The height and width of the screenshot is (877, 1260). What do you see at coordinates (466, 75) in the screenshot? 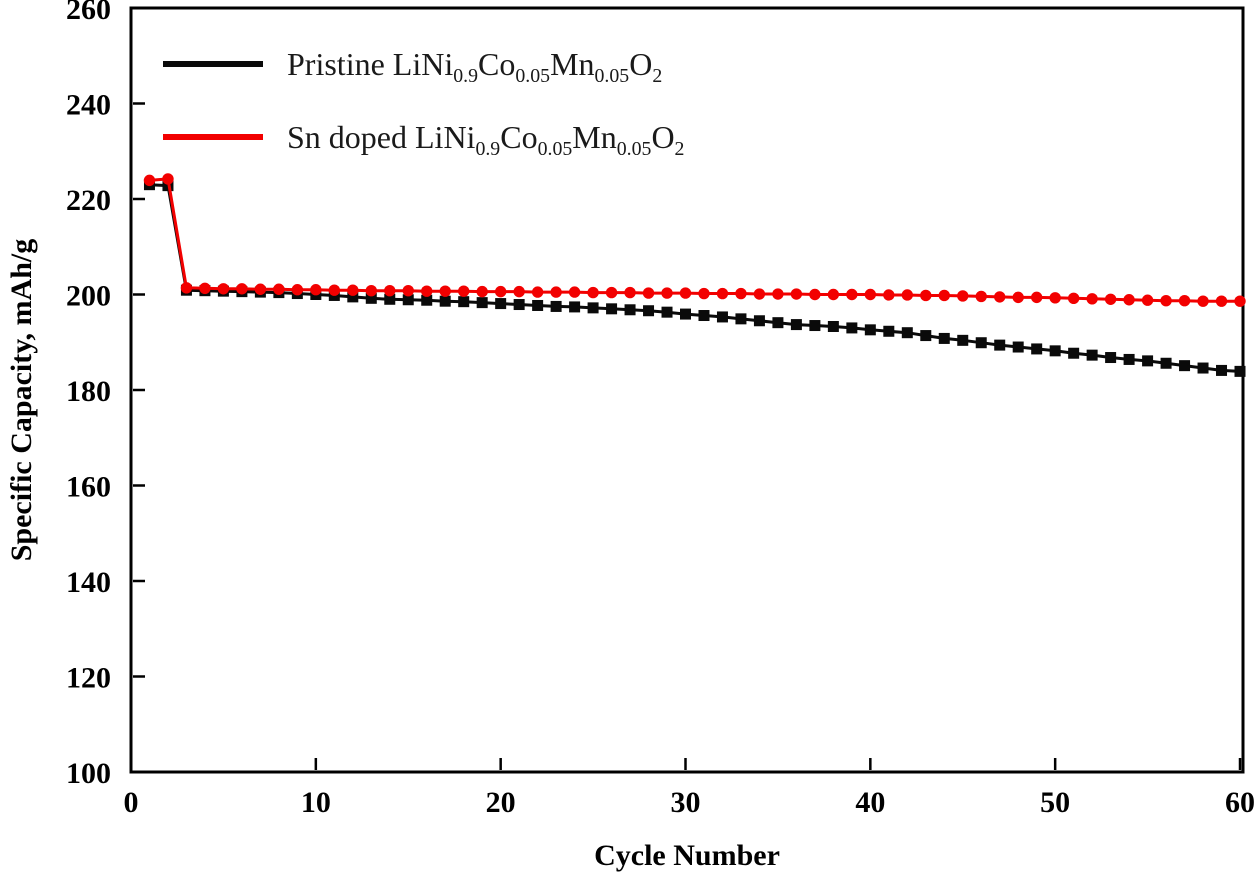
I see `legend-label-subscript: 0.9` at bounding box center [466, 75].